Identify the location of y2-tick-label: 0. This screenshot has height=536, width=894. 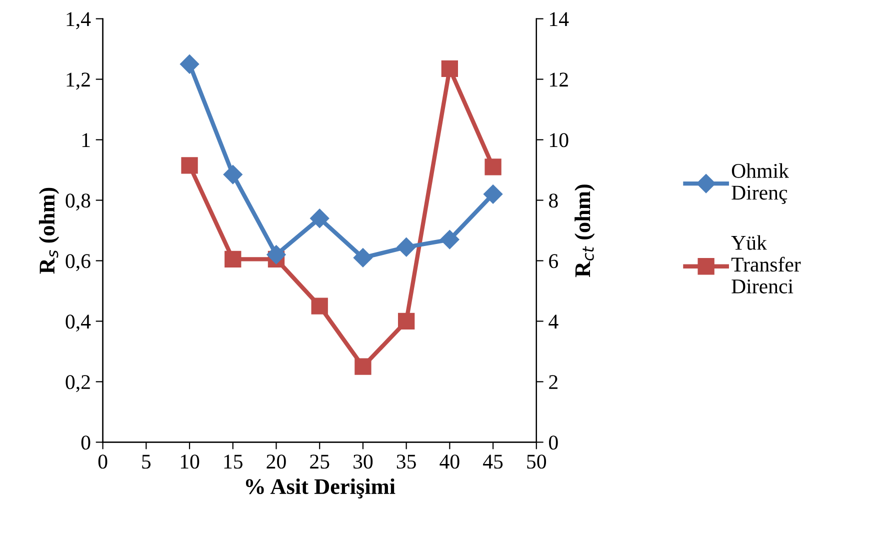
(553, 443).